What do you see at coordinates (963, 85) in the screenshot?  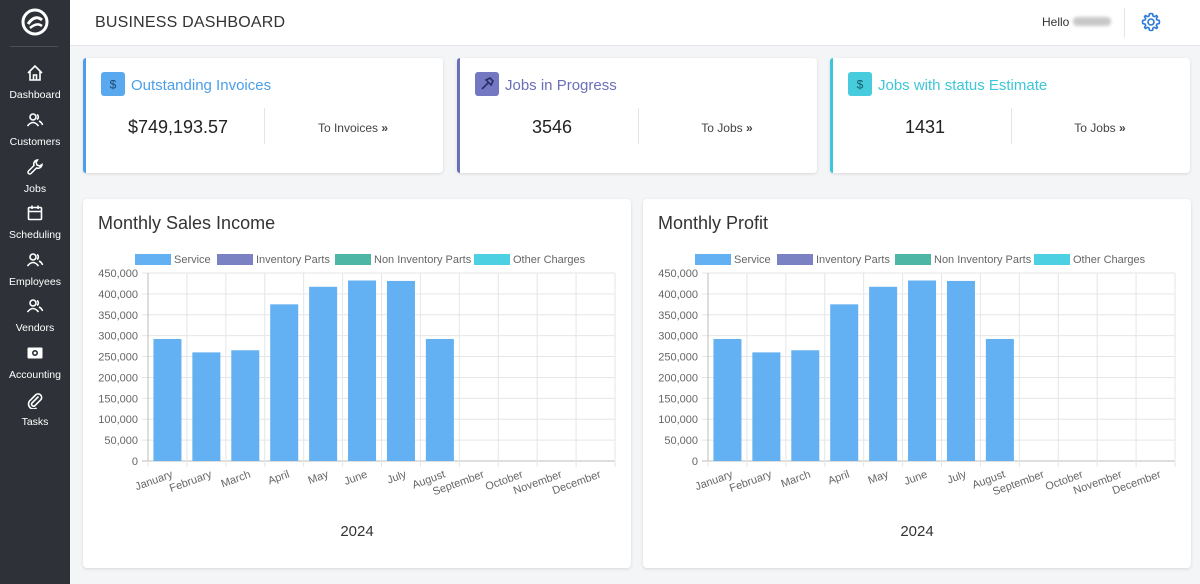 I see `stat-title: Jobs with status Estimate` at bounding box center [963, 85].